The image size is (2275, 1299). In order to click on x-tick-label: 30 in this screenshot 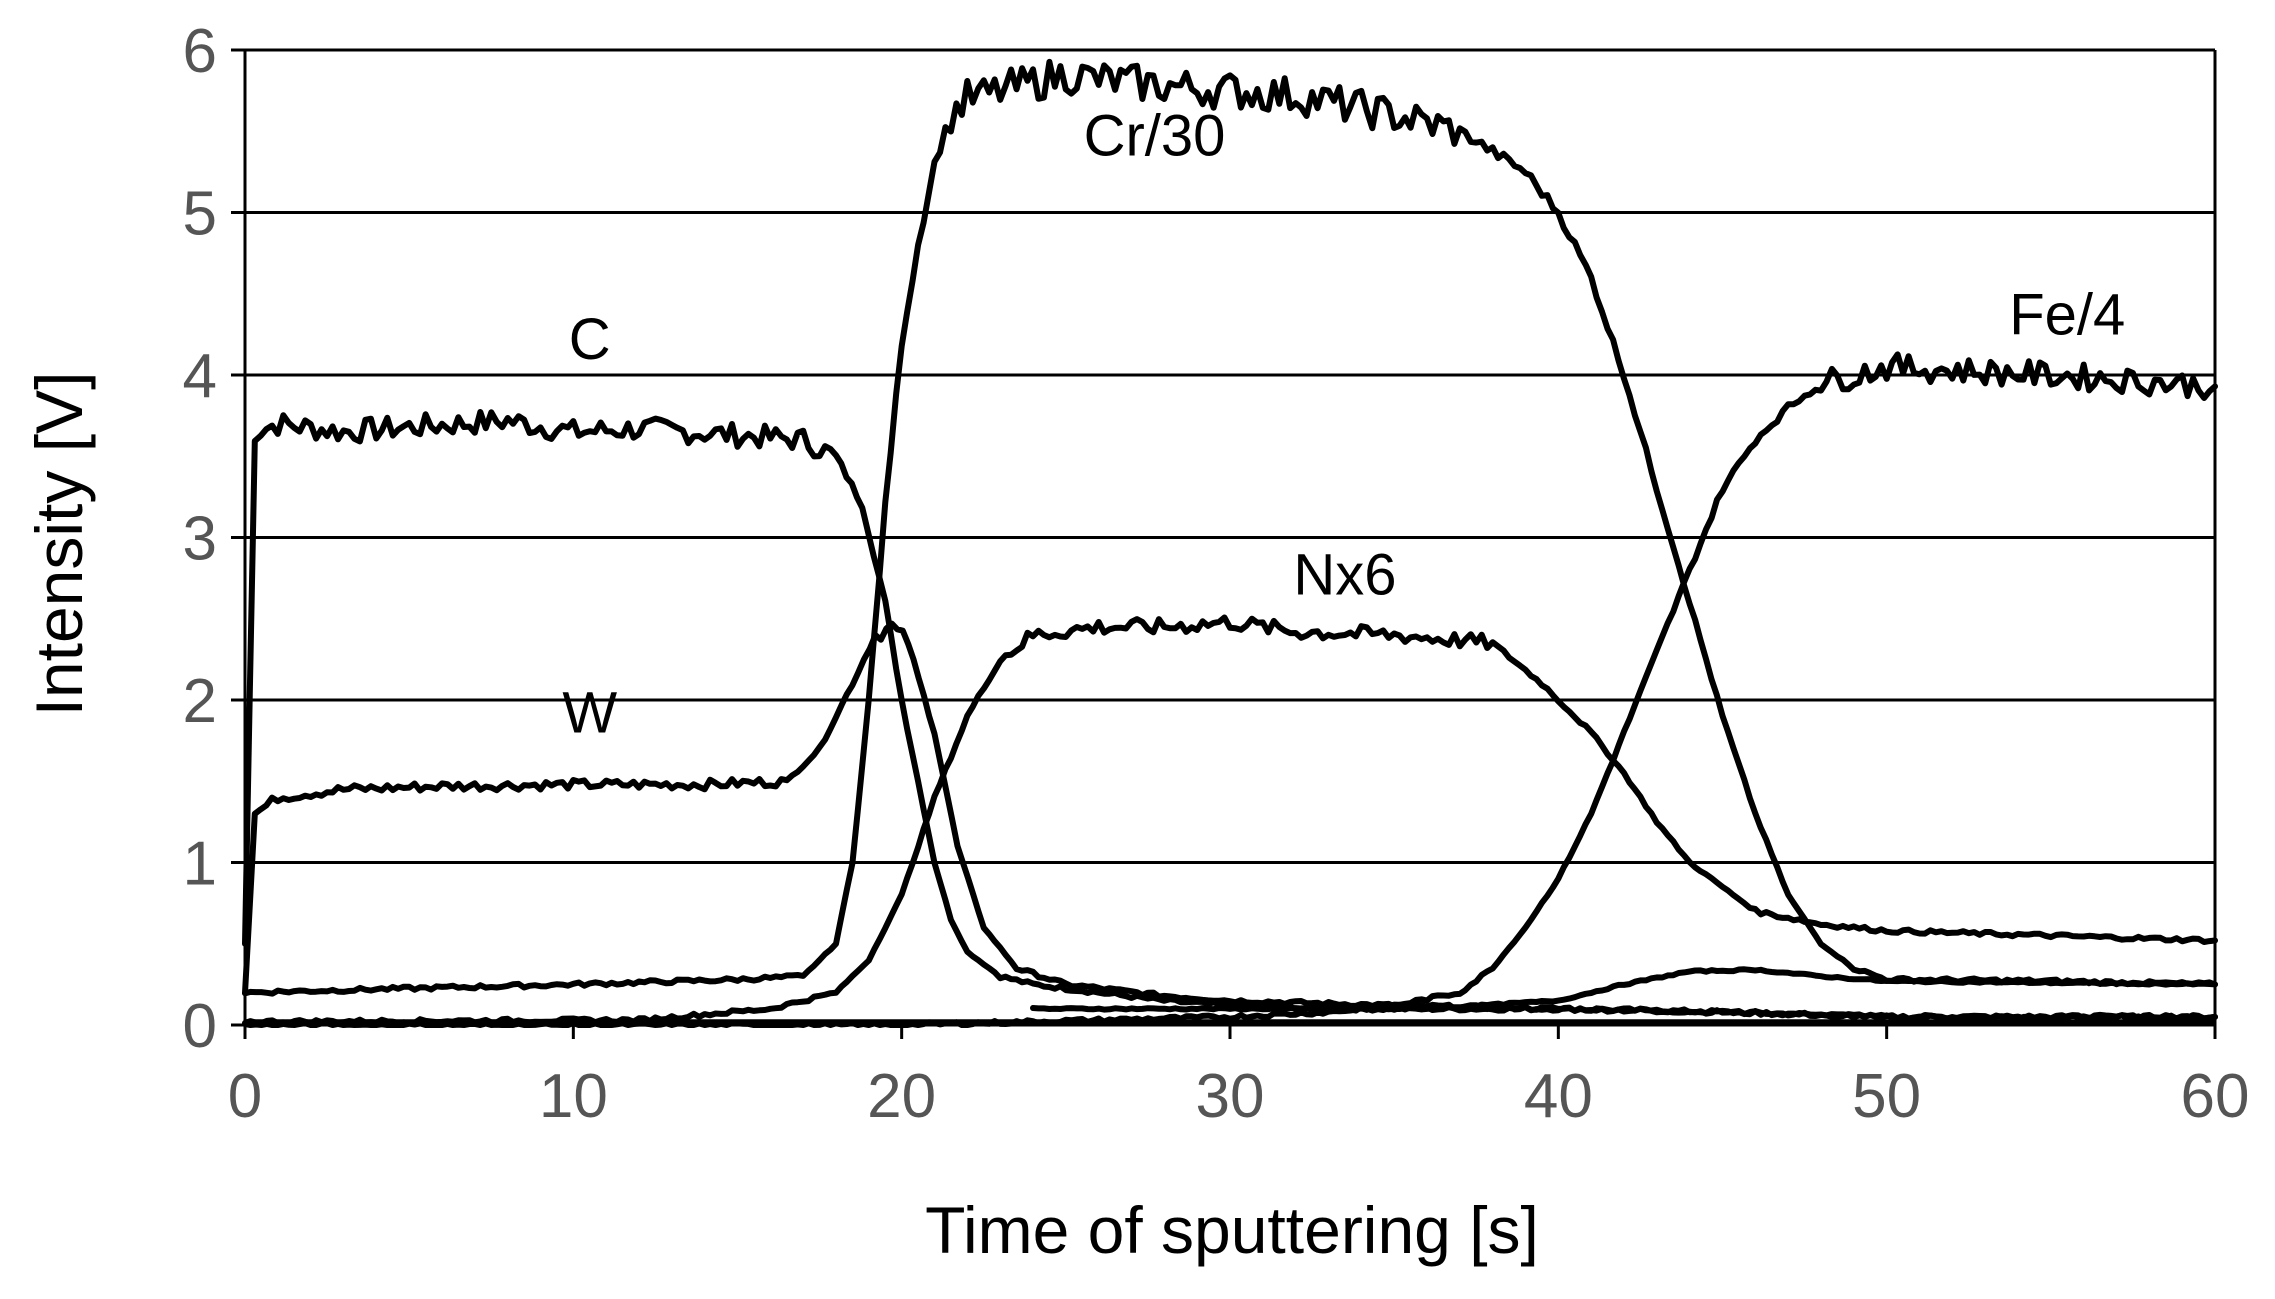, I will do `click(1230, 1096)`.